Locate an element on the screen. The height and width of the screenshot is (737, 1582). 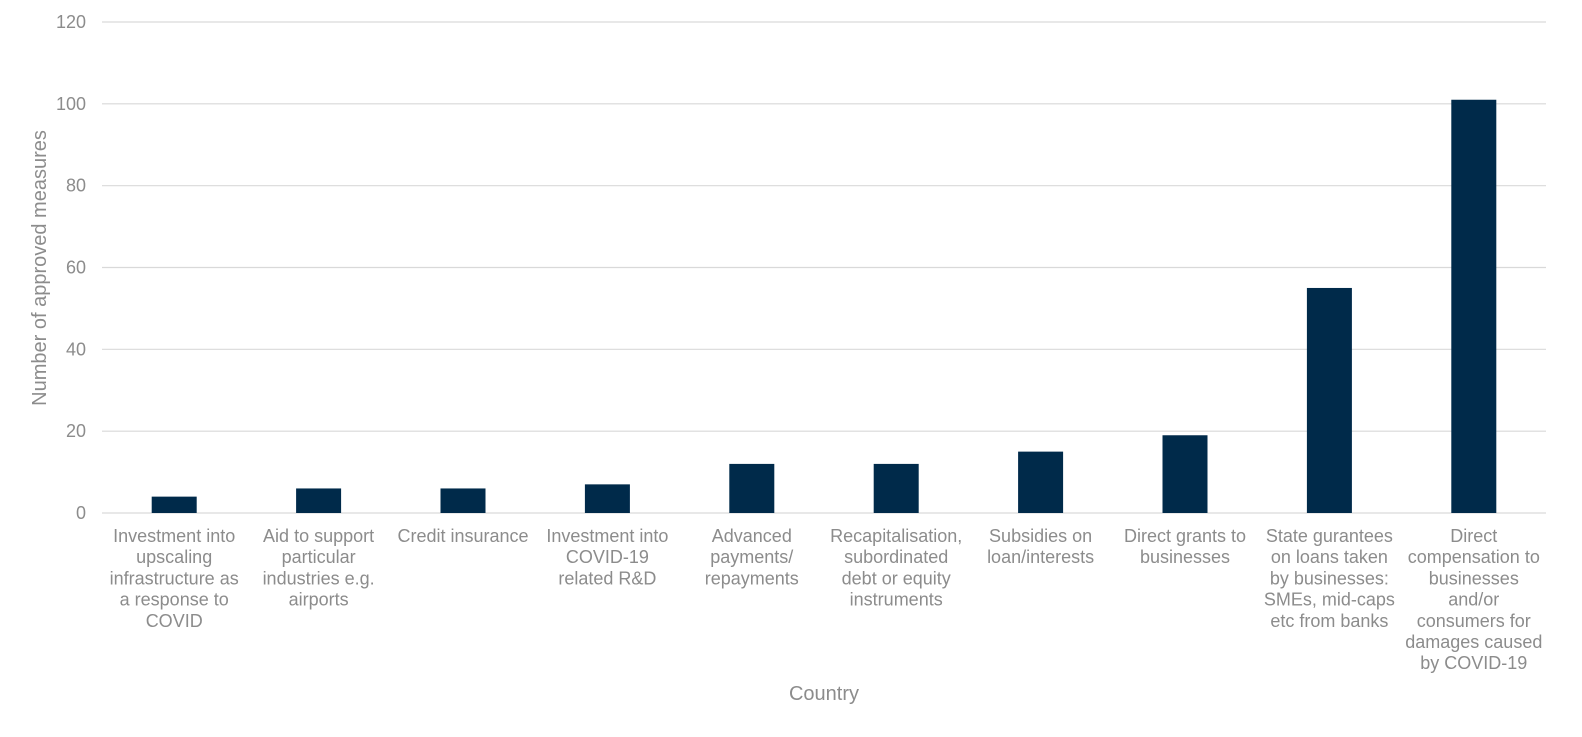
x-category-label-line: etc from banks is located at coordinates (1329, 621).